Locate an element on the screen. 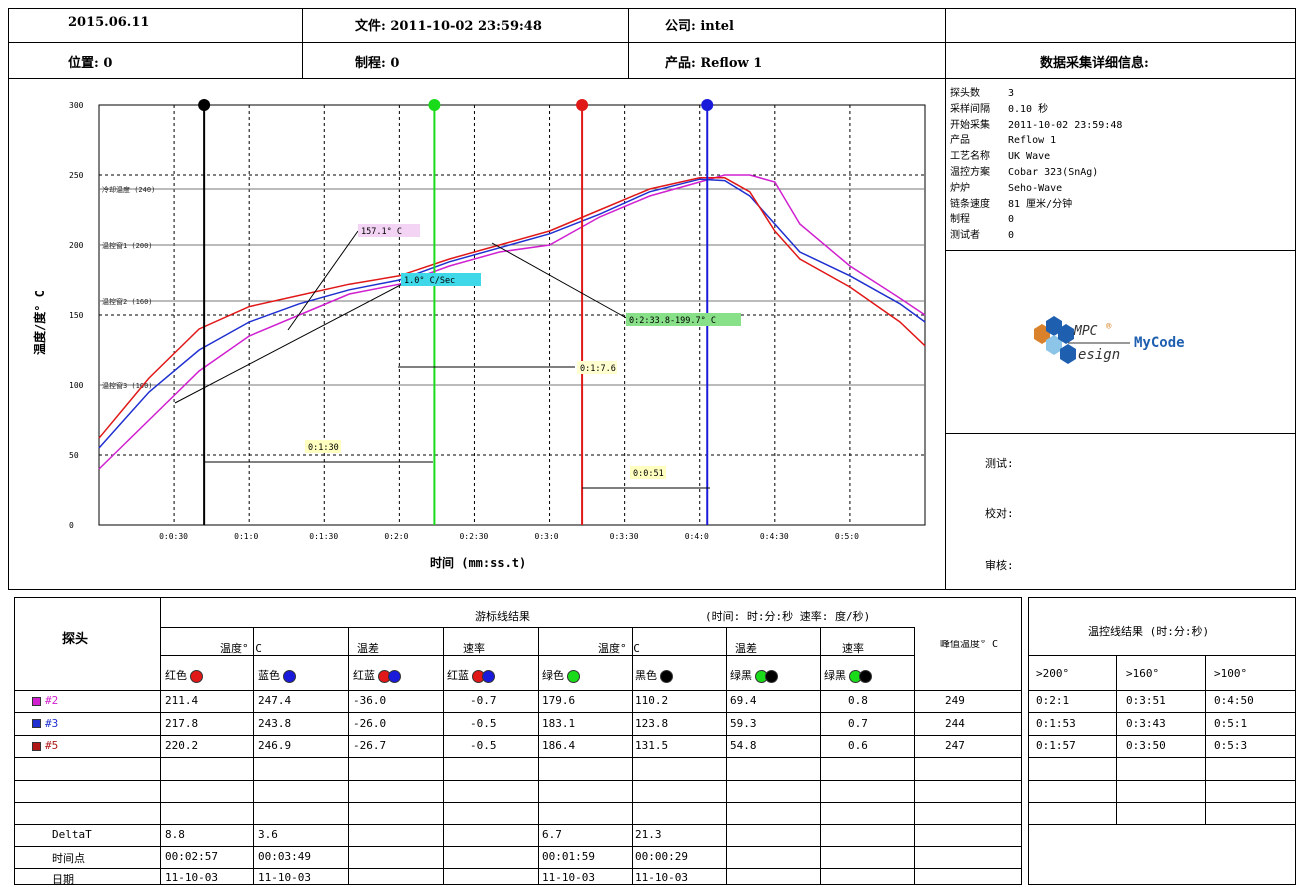 The image size is (1300, 887). info-row: 温控方案 Cobar 323(SnAg) is located at coordinates (1024, 170).